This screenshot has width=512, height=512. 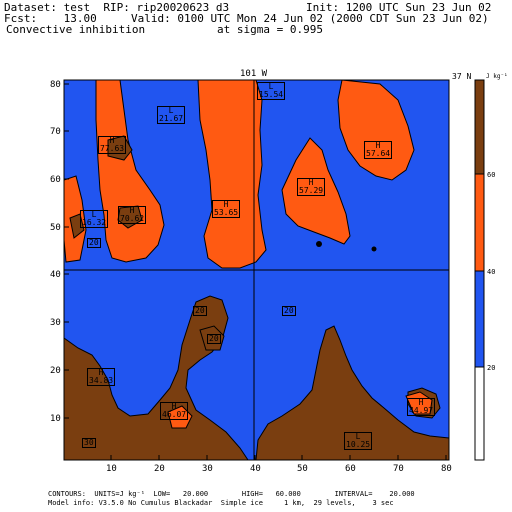 I want to click on brown-center-blob, so click(x=212, y=338).